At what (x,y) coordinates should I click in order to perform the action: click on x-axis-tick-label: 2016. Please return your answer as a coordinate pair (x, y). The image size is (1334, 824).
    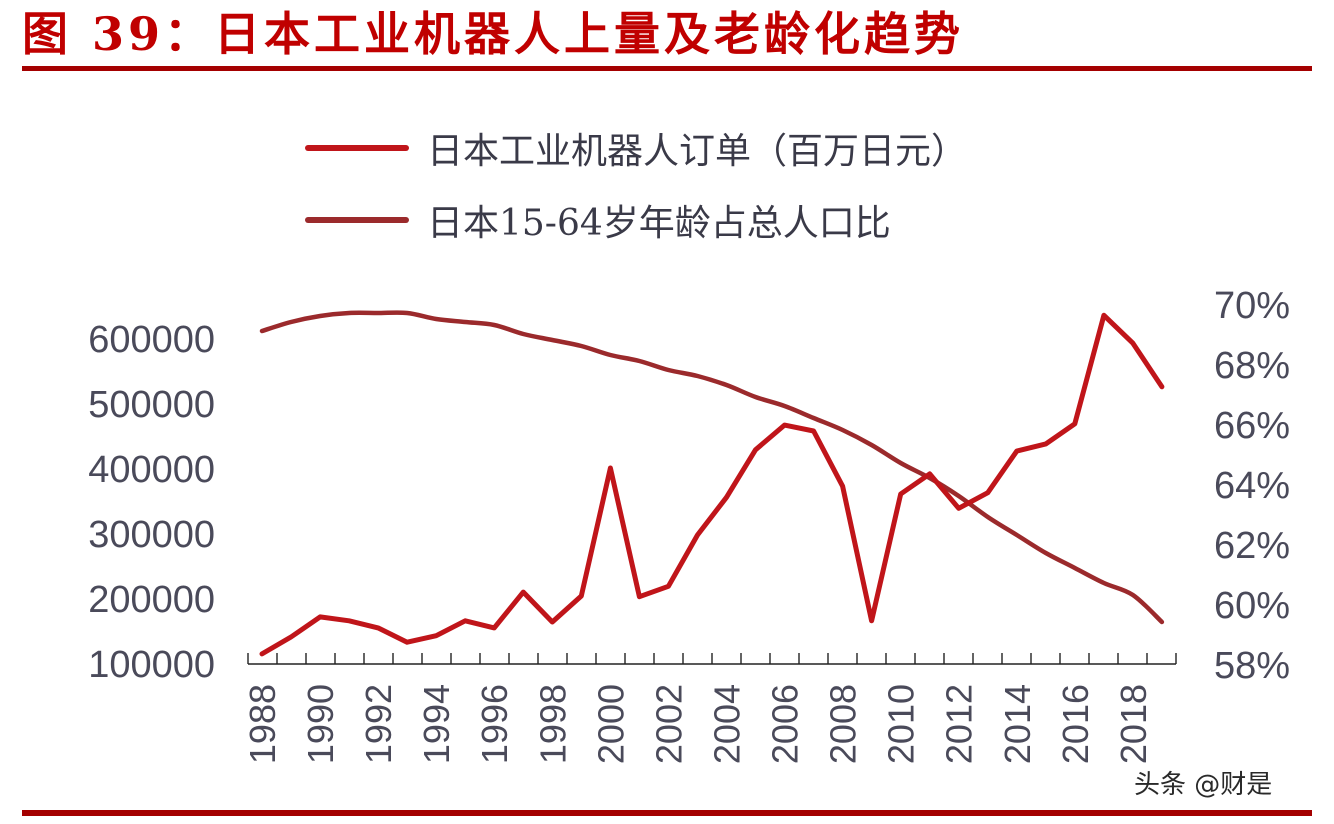
    Looking at the image, I should click on (1075, 724).